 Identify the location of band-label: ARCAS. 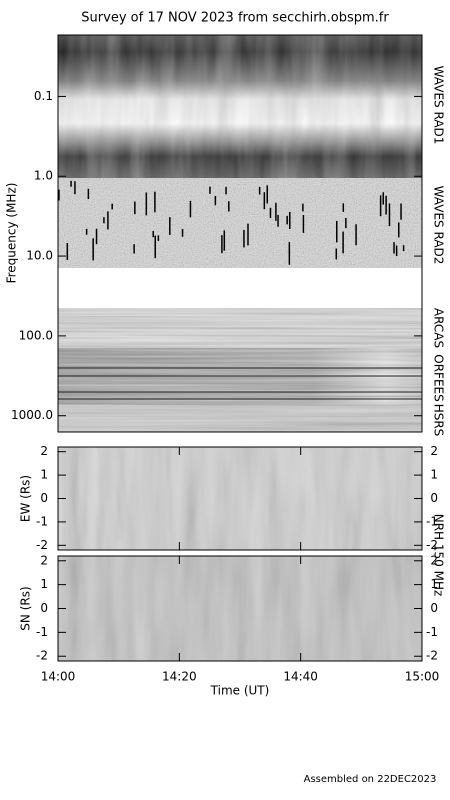
(439, 328).